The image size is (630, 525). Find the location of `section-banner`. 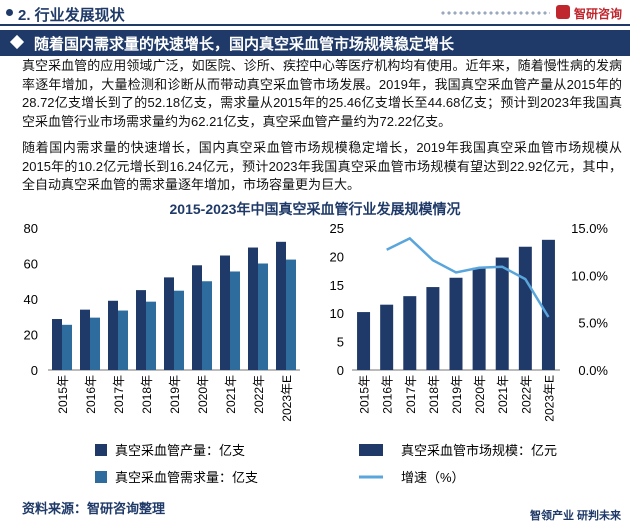

section-banner is located at coordinates (315, 43).